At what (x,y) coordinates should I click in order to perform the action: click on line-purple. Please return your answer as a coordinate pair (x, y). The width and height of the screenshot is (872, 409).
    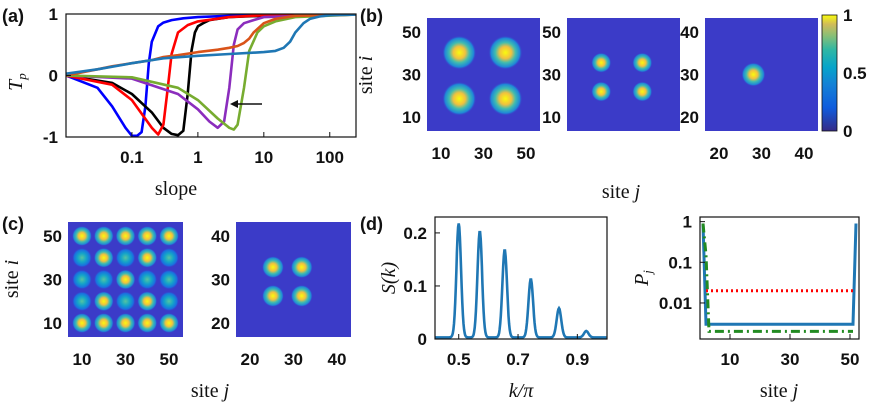
    Looking at the image, I should click on (211, 72).